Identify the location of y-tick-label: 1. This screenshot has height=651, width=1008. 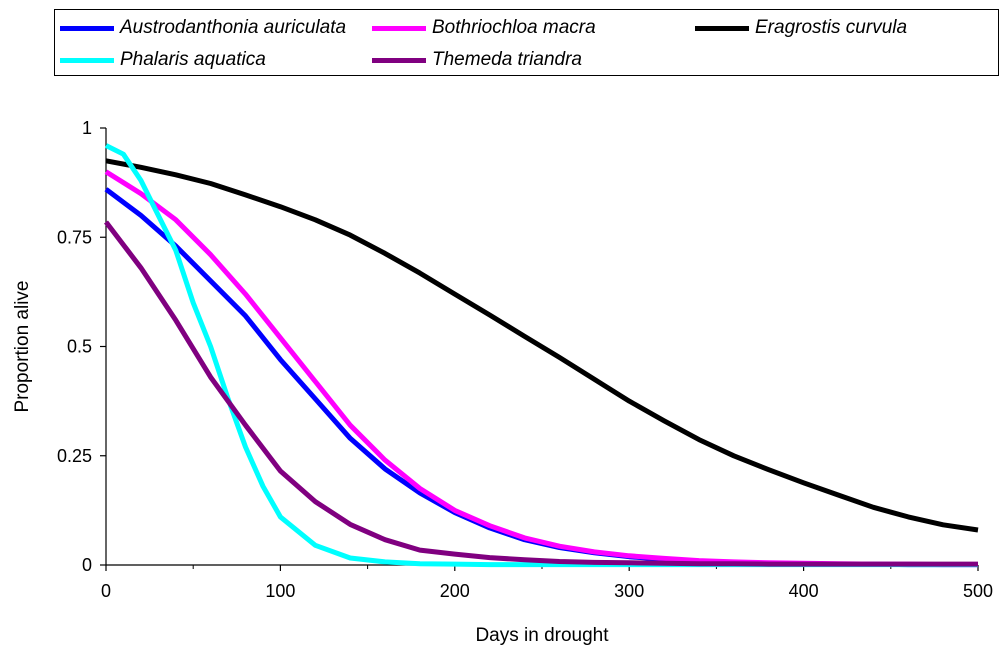
(87, 128).